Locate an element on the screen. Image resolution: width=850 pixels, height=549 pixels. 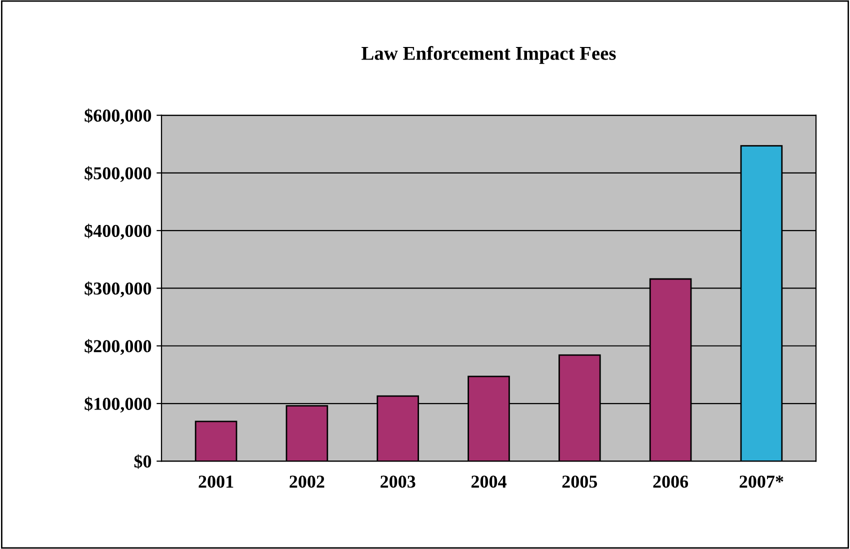
y-tick-label: $0 is located at coordinates (143, 461).